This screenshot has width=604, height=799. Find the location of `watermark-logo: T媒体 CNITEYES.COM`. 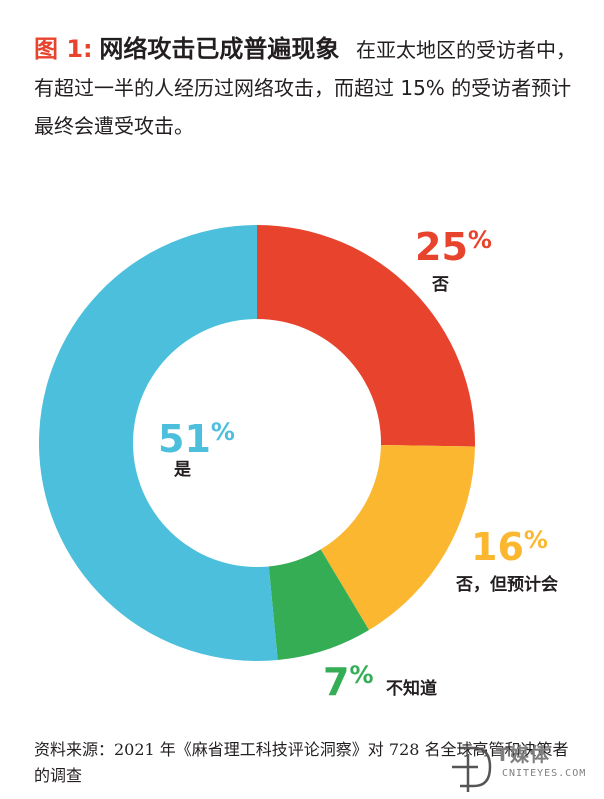

watermark-logo: T媒体 CNITEYES.COM is located at coordinates (528, 767).